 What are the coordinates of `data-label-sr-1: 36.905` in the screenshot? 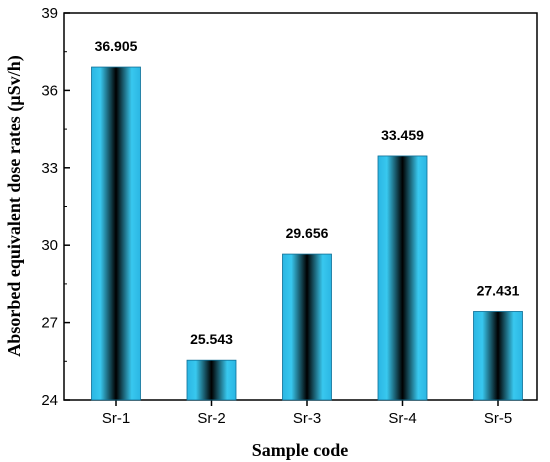 It's located at (116, 46).